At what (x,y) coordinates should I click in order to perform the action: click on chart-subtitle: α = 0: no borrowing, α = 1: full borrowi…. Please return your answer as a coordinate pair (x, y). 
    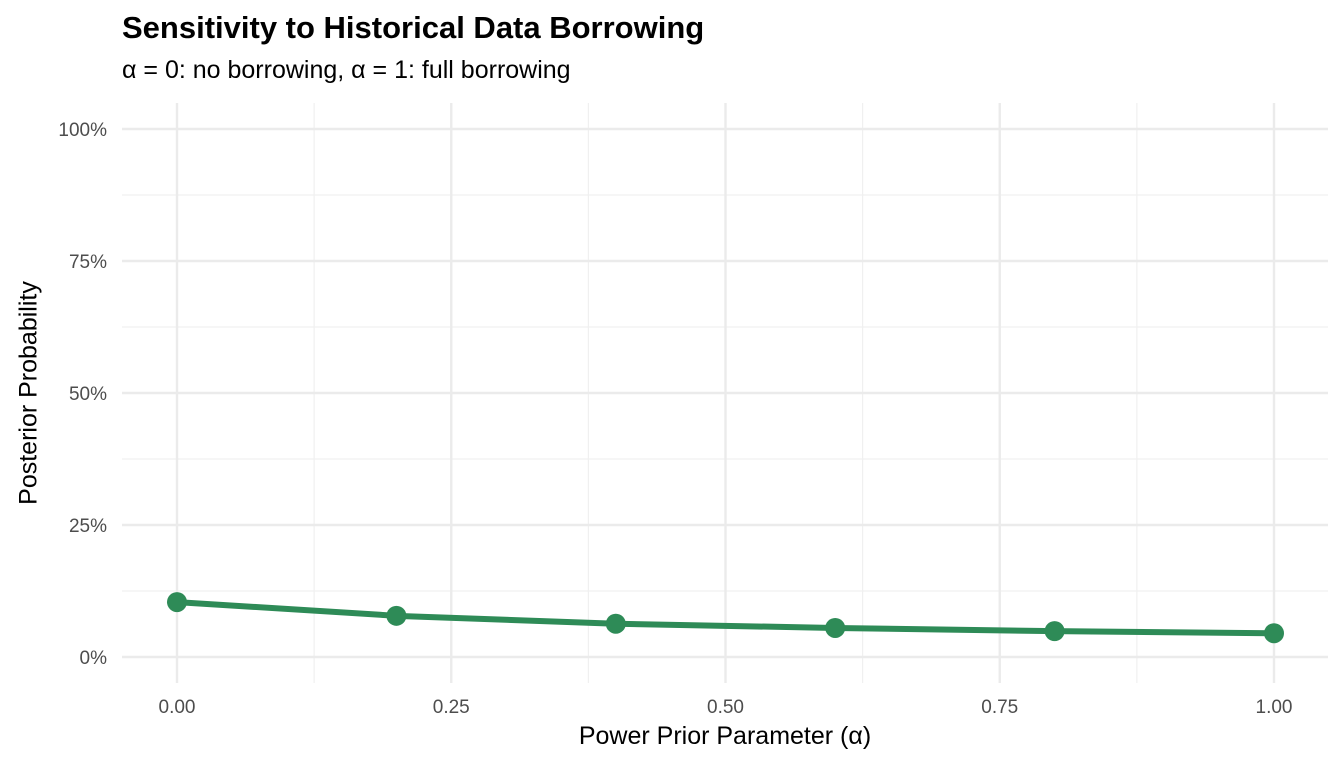
    Looking at the image, I should click on (346, 70).